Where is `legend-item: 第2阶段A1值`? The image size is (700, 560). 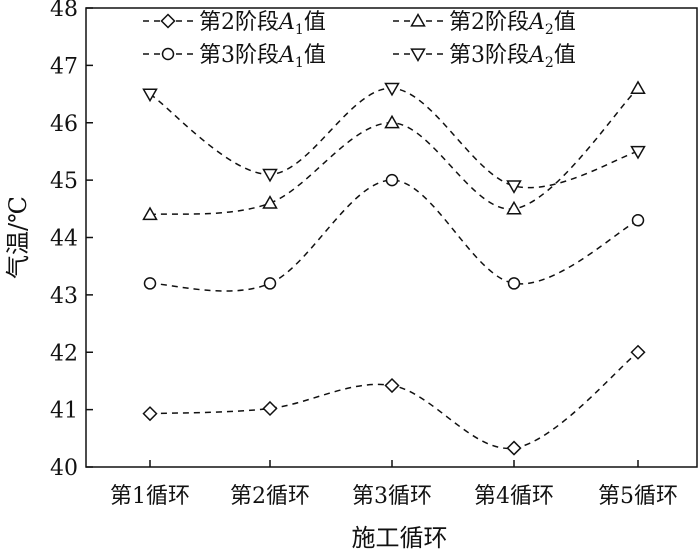
legend-item: 第2阶段A1值 is located at coordinates (234, 24).